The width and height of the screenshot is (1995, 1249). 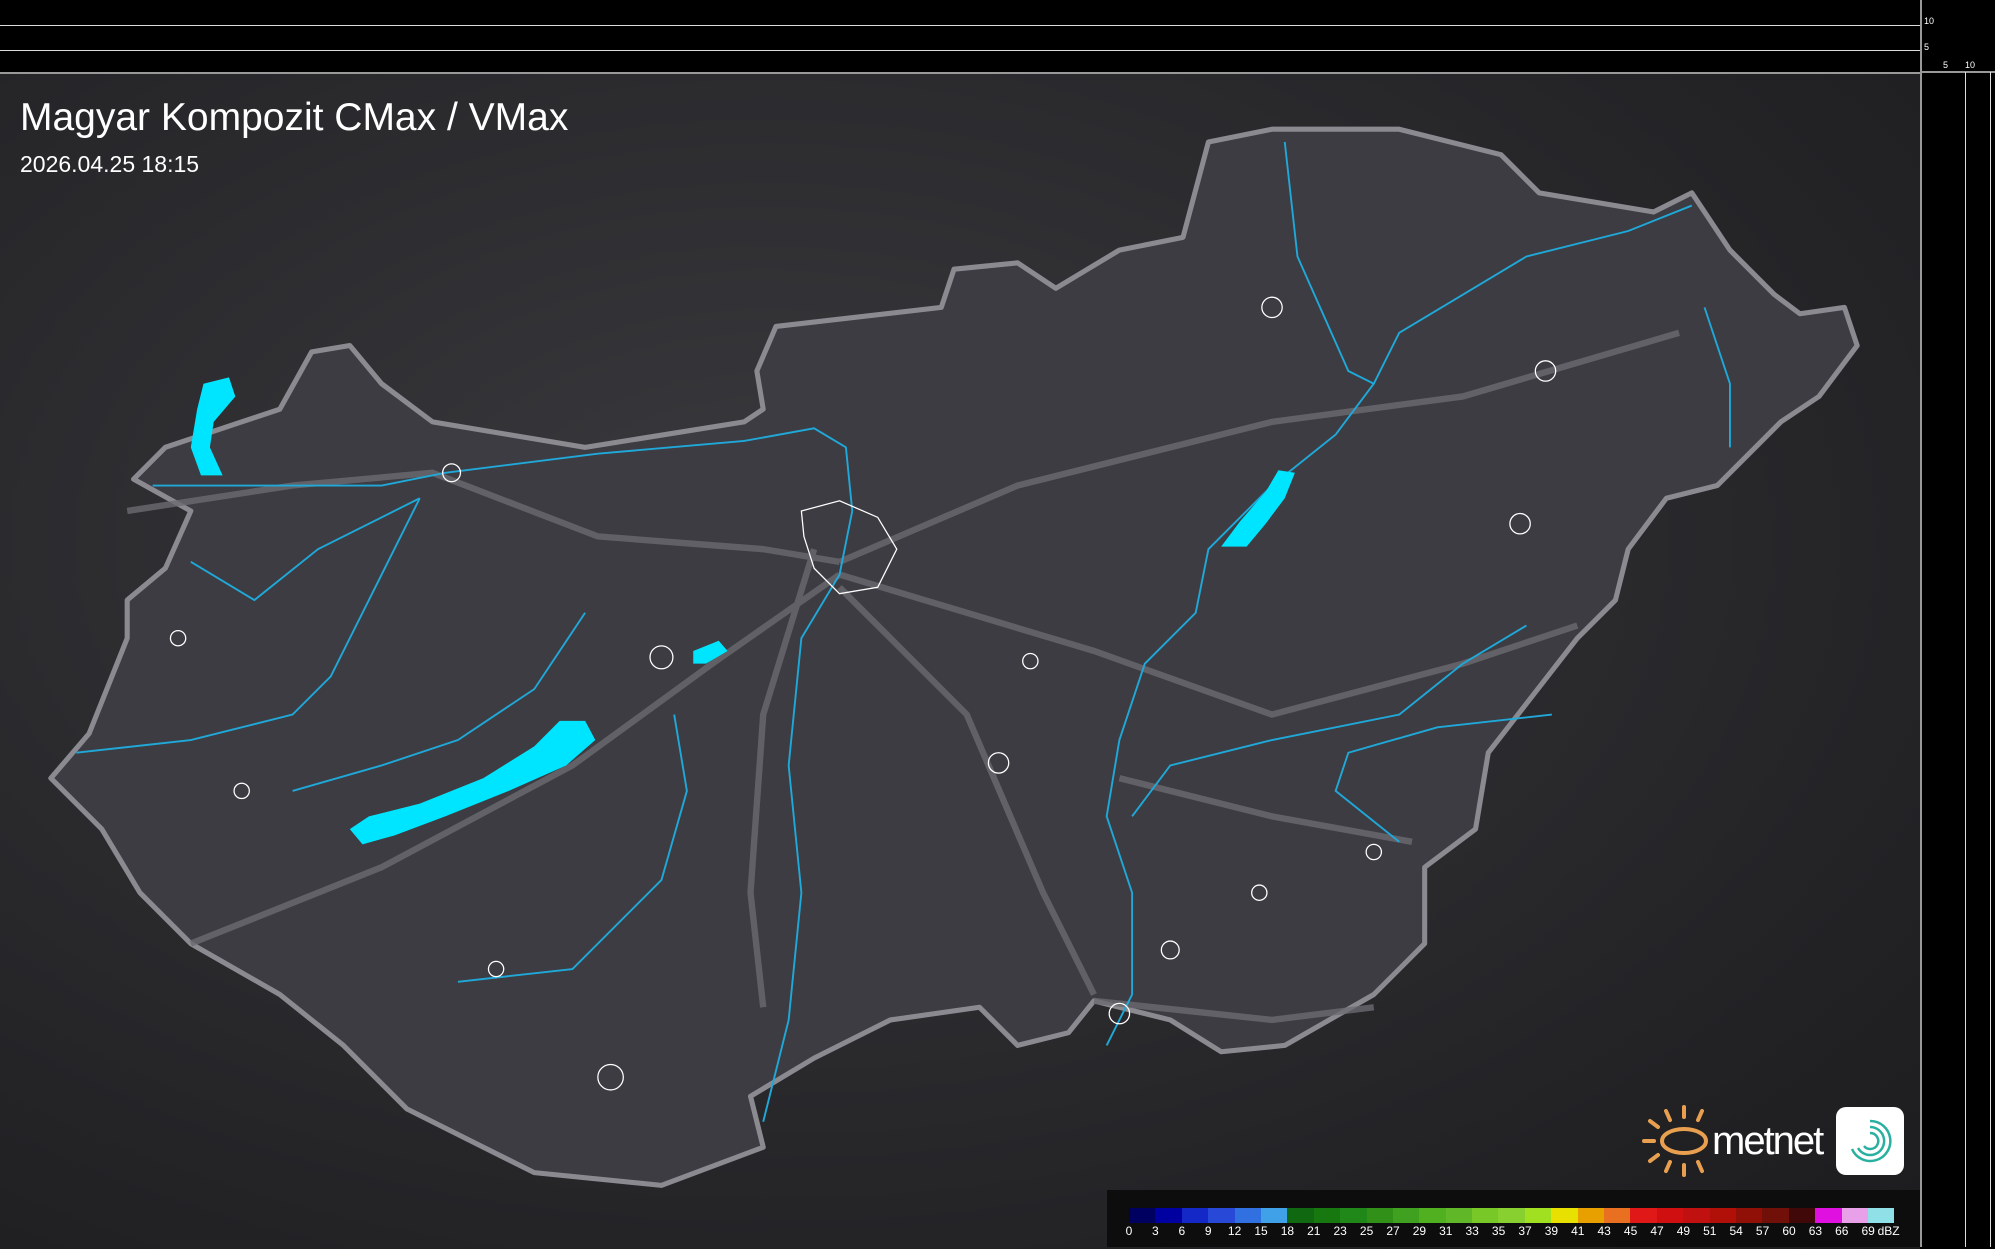 I want to click on legend-label: 23, so click(x=1340, y=1231).